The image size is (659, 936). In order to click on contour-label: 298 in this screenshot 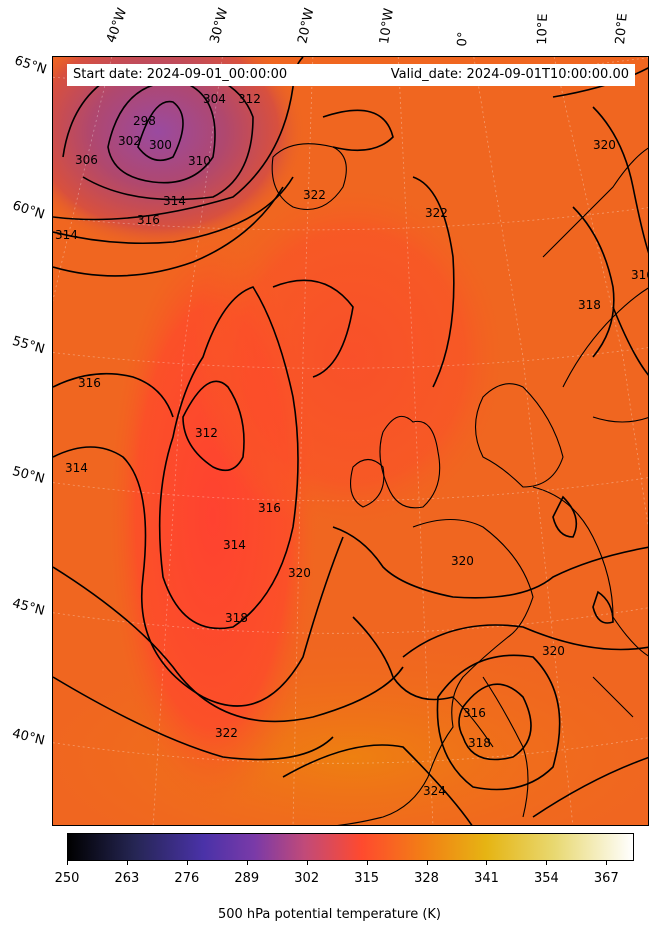, I will do `click(144, 121)`.